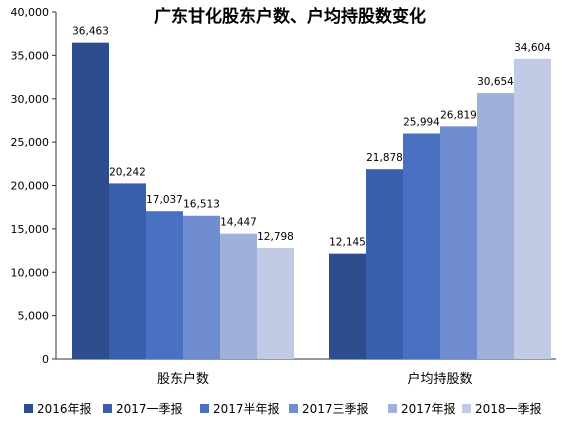 Image resolution: width=562 pixels, height=422 pixels. What do you see at coordinates (149, 408) in the screenshot?
I see `legend-label: 2017一季报` at bounding box center [149, 408].